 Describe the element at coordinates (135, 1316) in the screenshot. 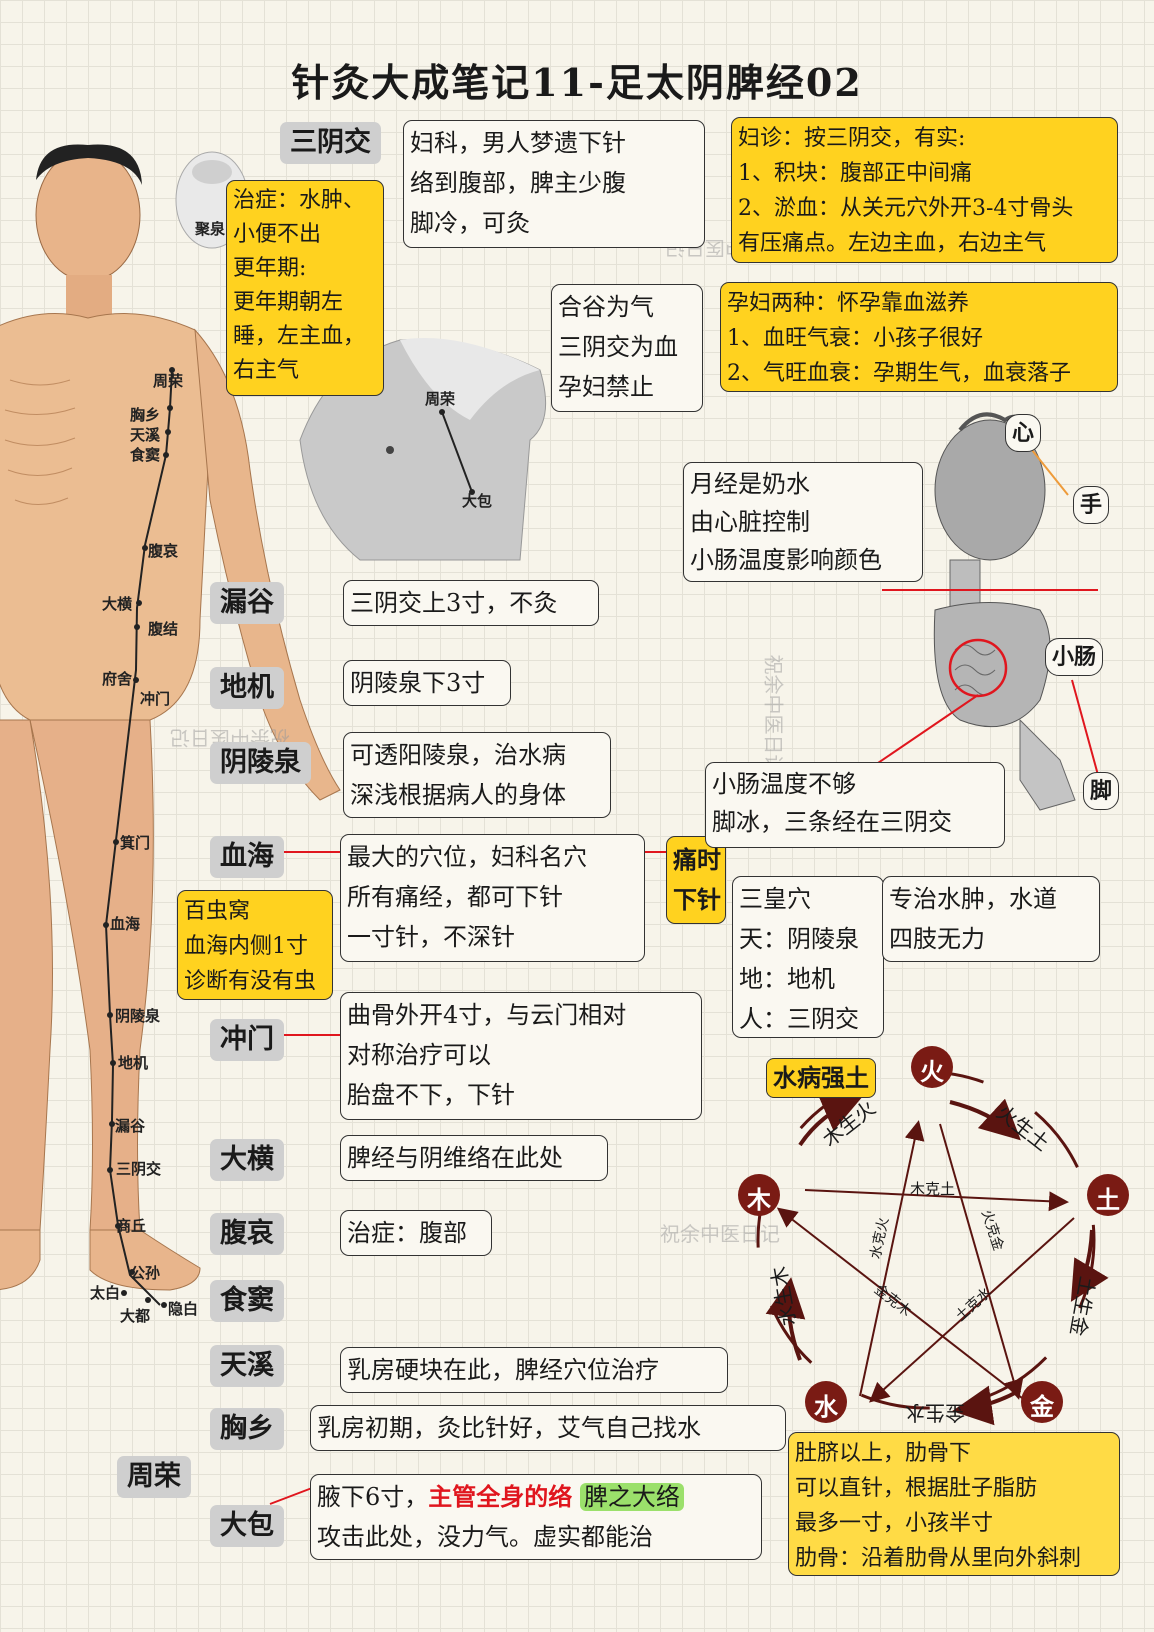

I see `body-label: 大都` at that location.